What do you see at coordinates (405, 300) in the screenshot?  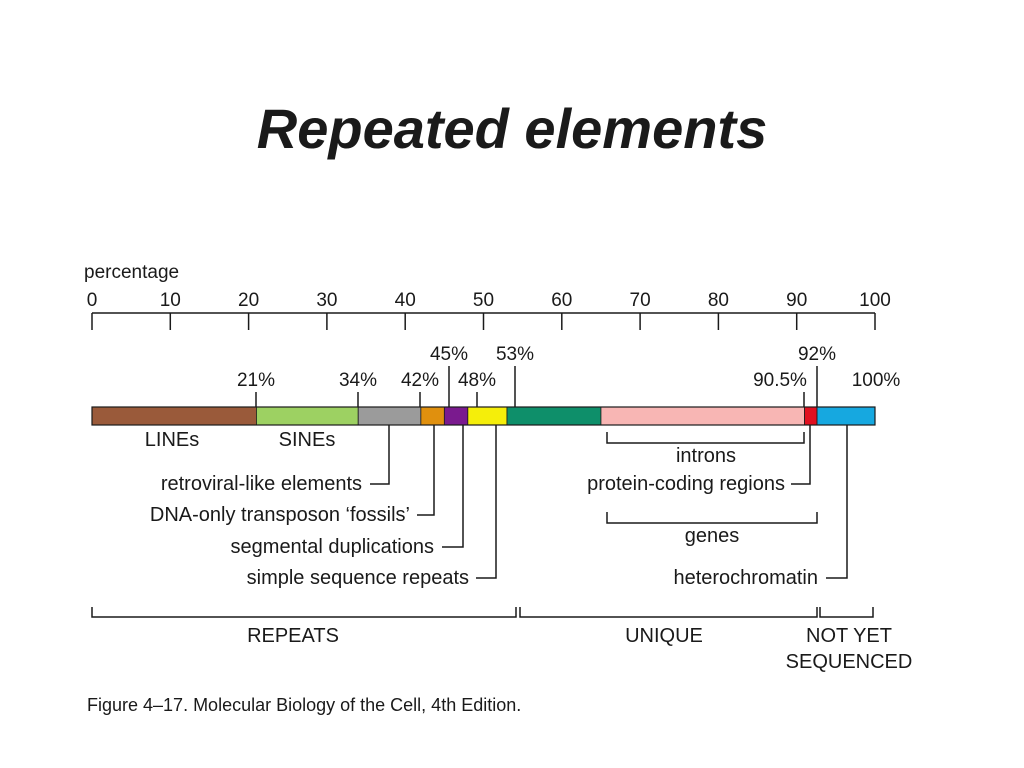 I see `axis-tick-label: 40` at bounding box center [405, 300].